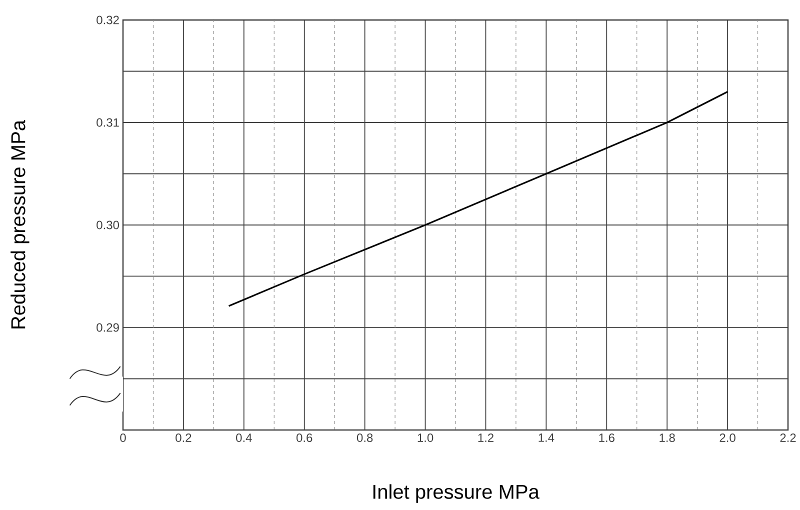 This screenshot has width=800, height=510. What do you see at coordinates (184, 438) in the screenshot?
I see `x-tick-label: 0.2` at bounding box center [184, 438].